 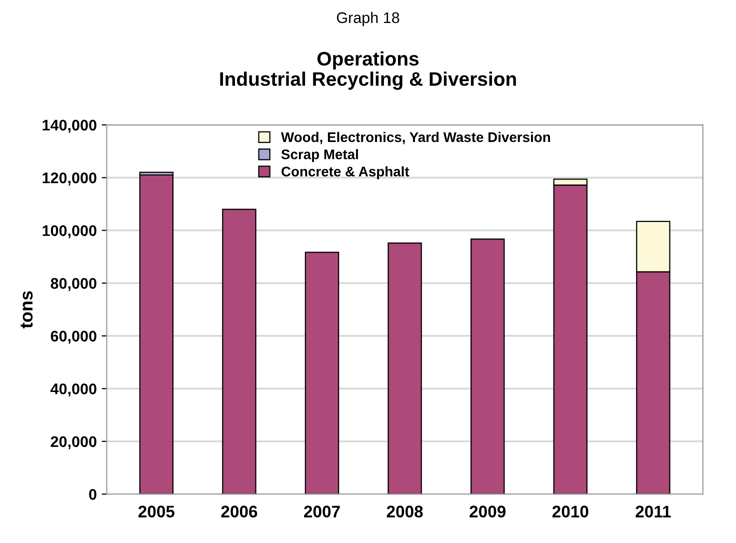 What do you see at coordinates (69, 231) in the screenshot?
I see `y-tick-label: 100,000` at bounding box center [69, 231].